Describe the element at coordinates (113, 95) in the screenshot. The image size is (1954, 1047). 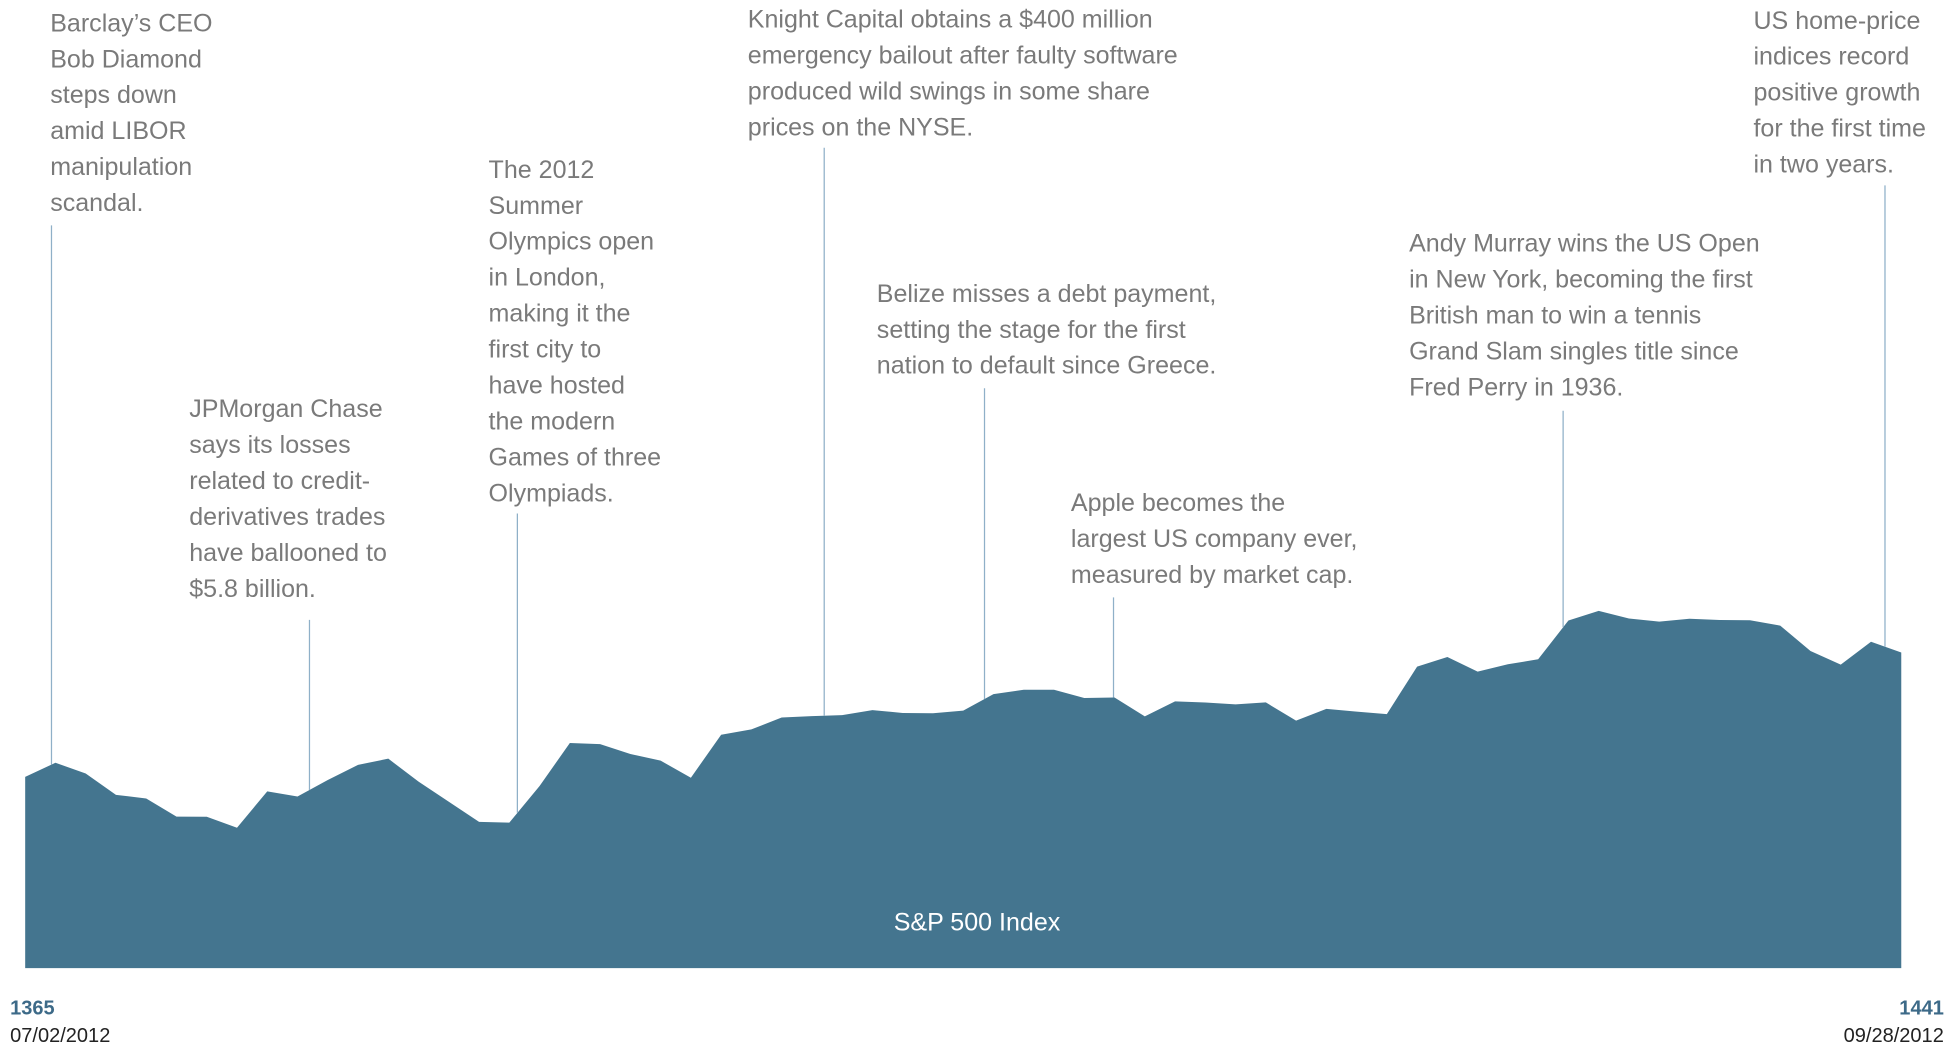
I see `annotation-line: steps down` at that location.